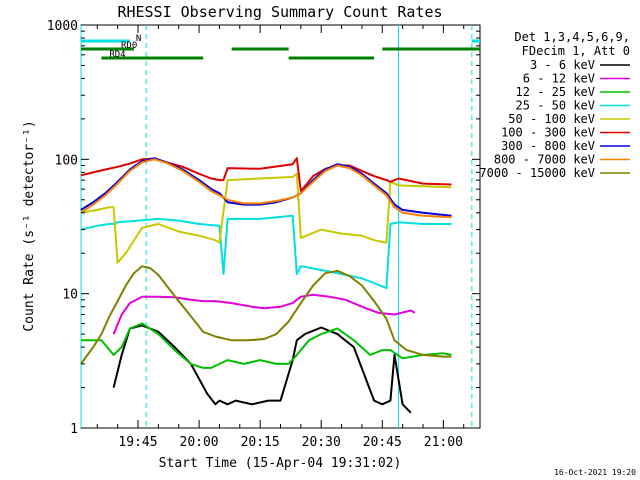  What do you see at coordinates (321, 442) in the screenshot?
I see `x-tick-label: 20:30` at bounding box center [321, 442].